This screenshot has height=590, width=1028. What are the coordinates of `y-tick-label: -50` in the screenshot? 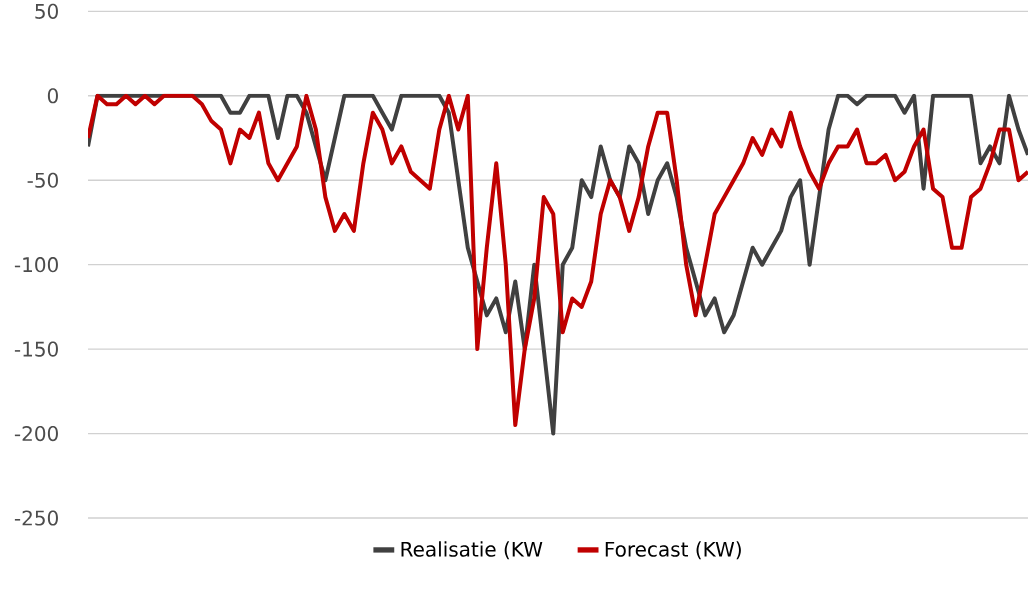 It's located at (42, 180).